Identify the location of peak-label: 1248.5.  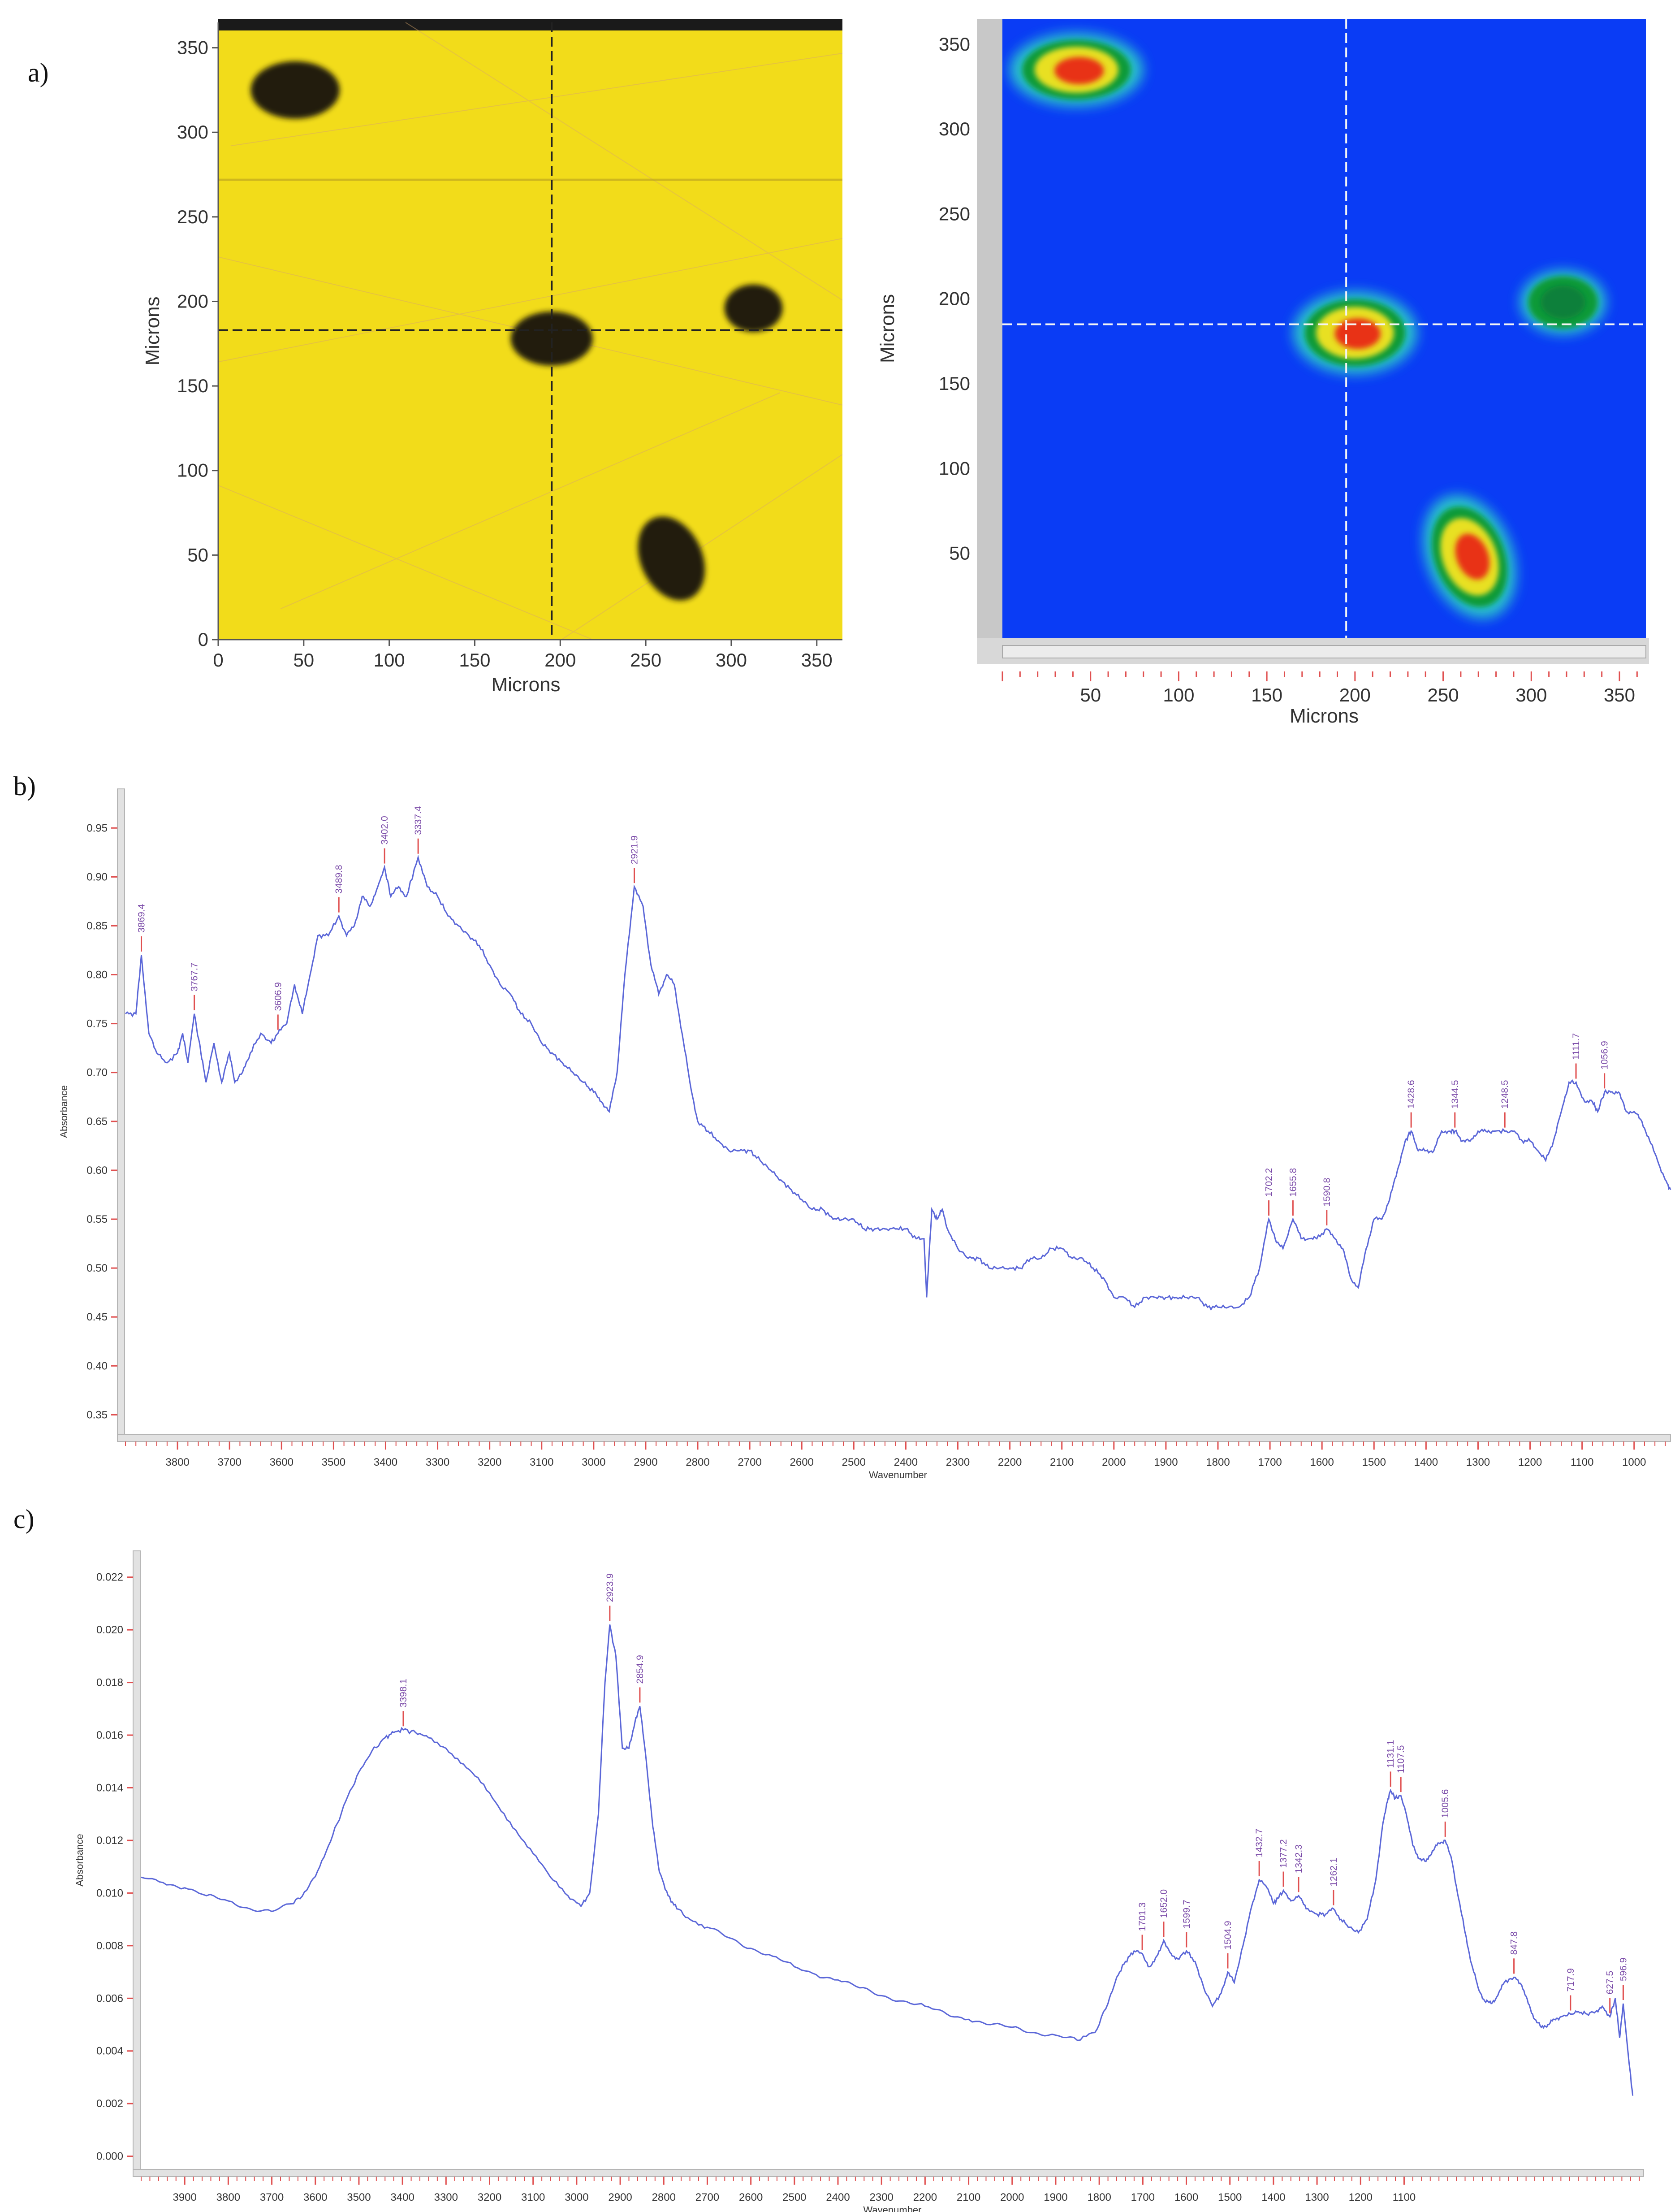
(1505, 1094).